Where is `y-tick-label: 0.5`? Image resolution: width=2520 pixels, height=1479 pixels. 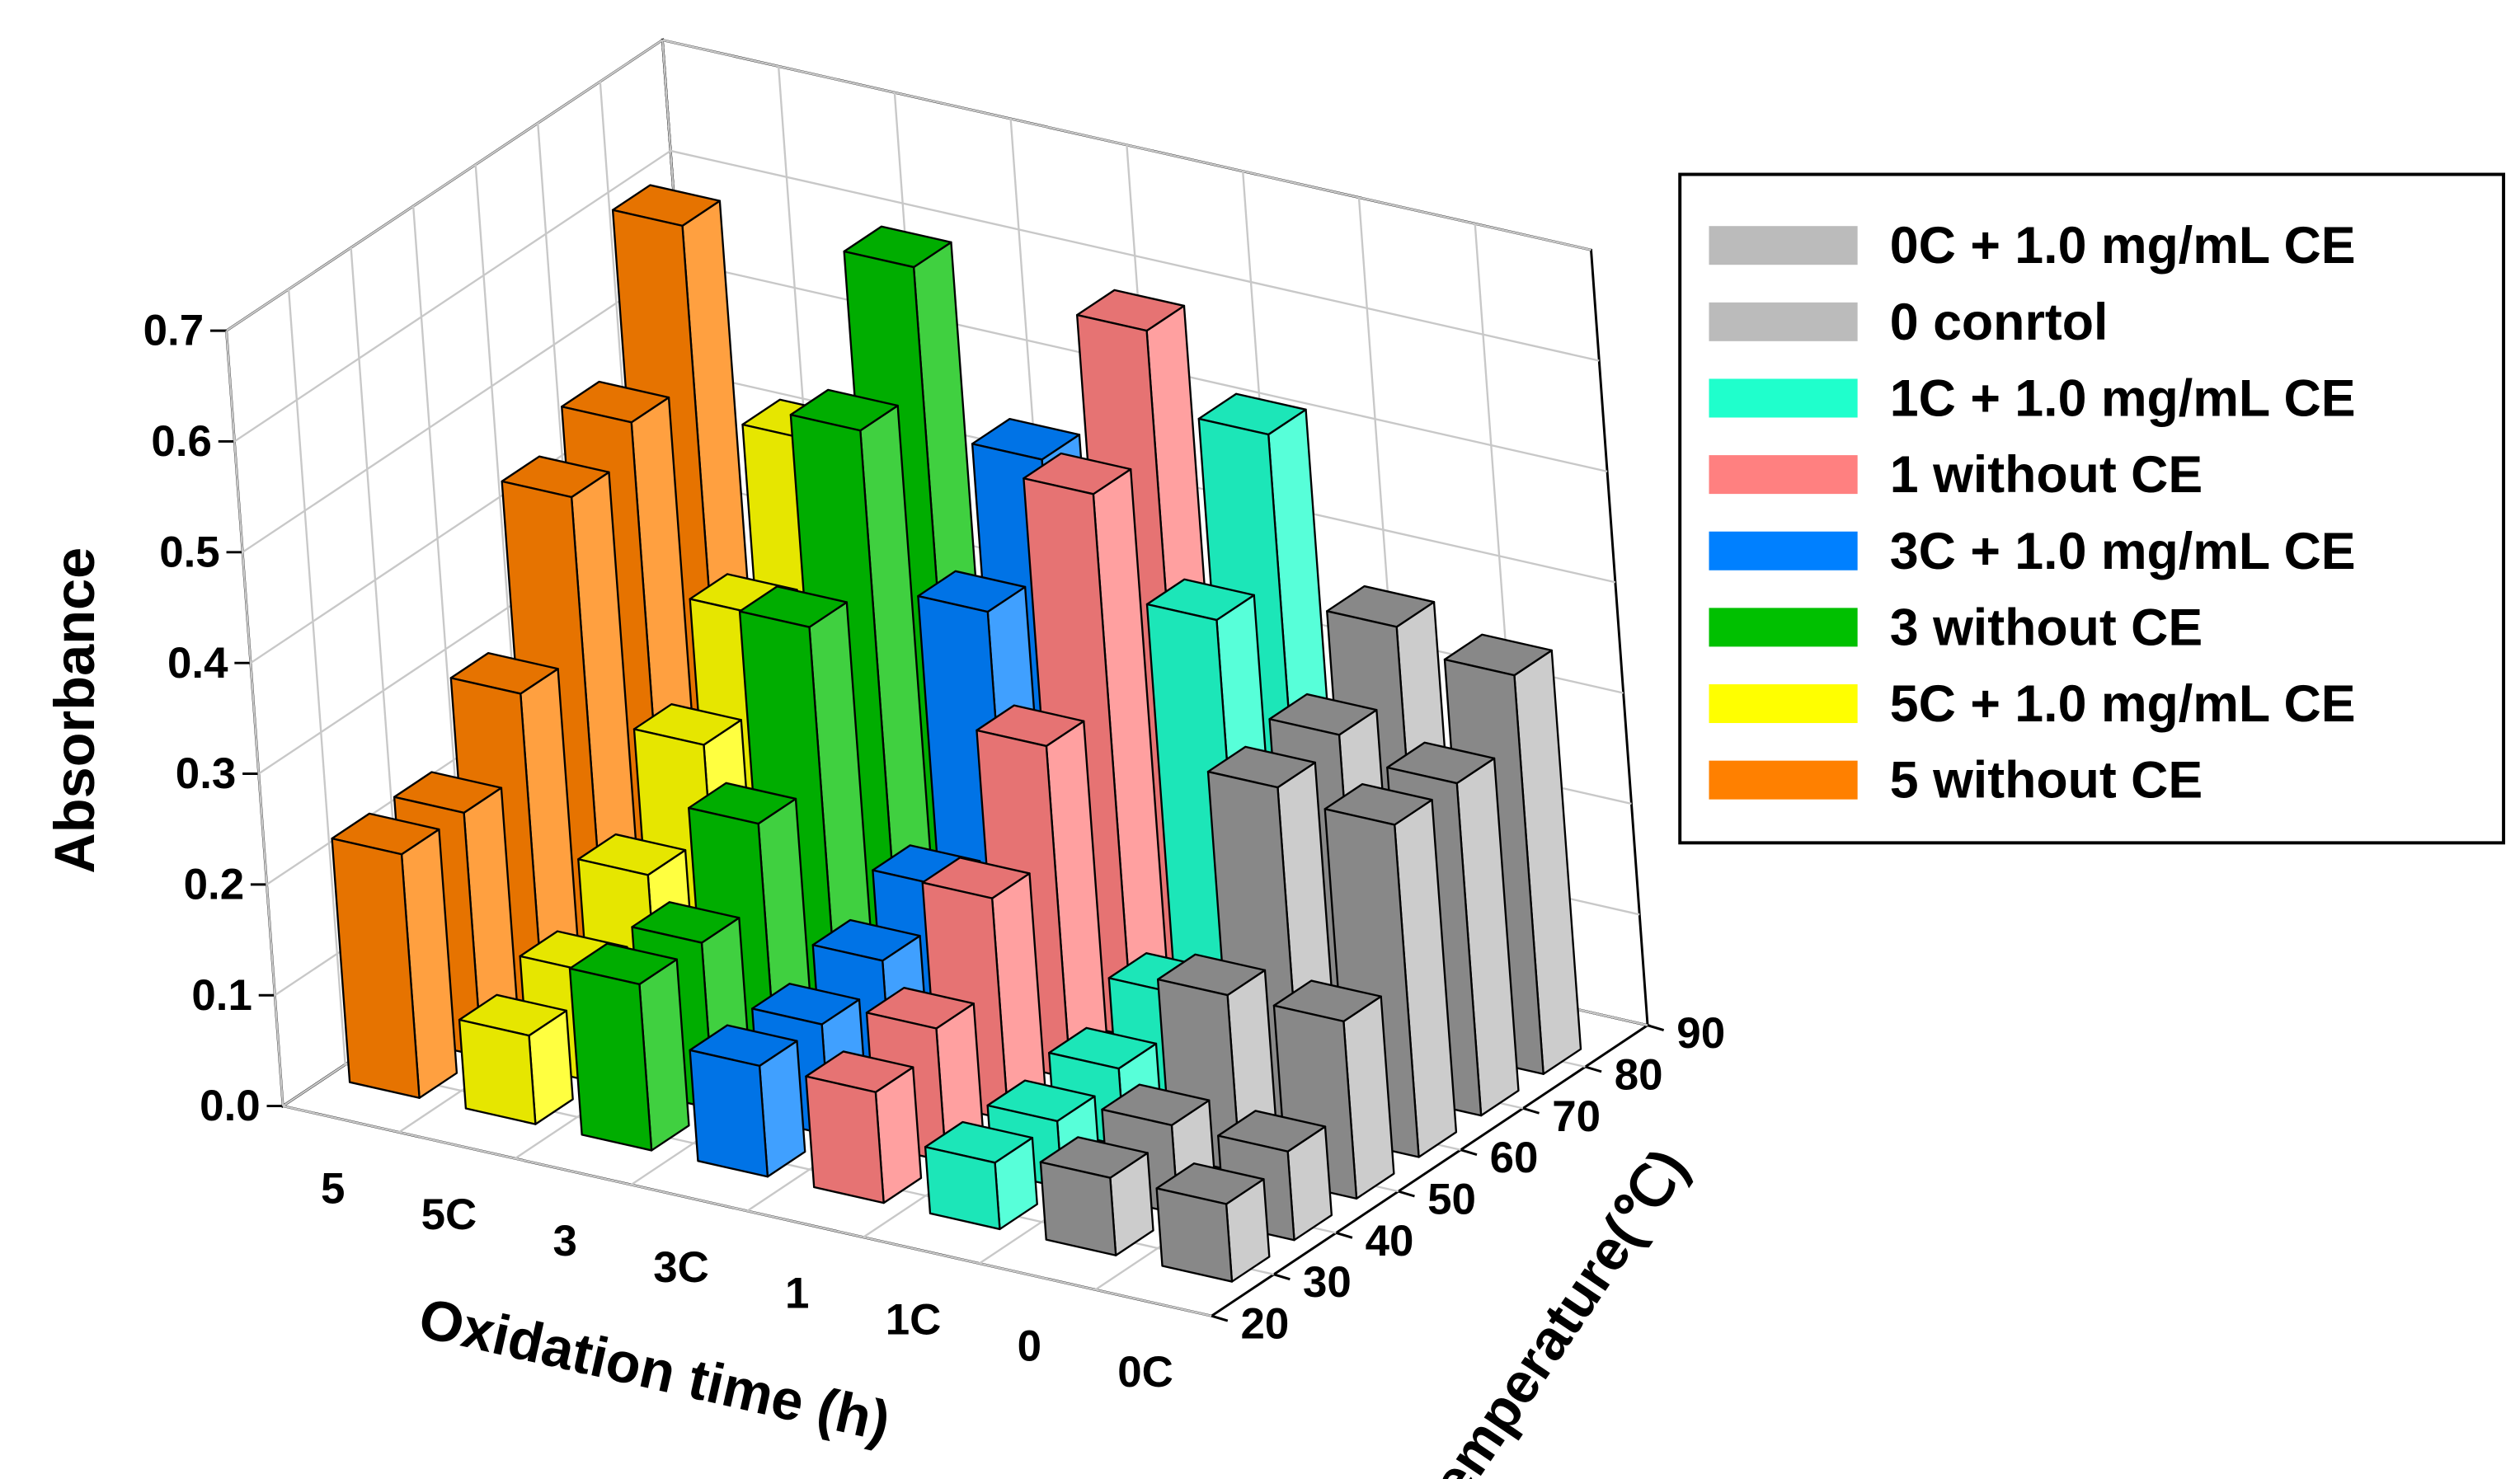 y-tick-label: 0.5 is located at coordinates (189, 552).